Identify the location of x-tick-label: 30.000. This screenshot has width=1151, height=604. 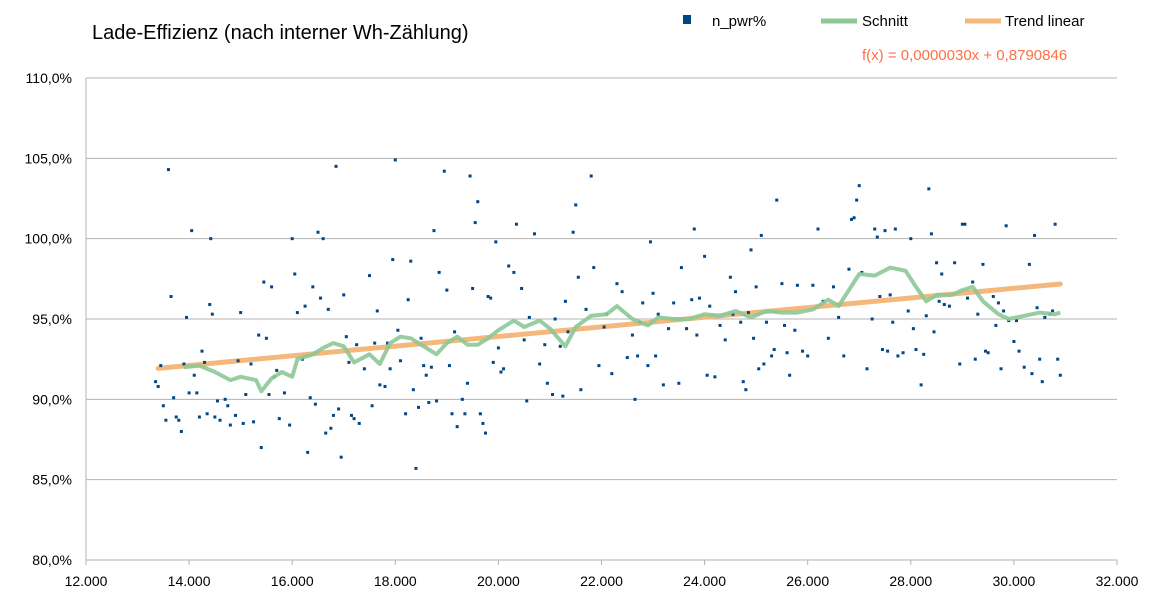
(1013, 581).